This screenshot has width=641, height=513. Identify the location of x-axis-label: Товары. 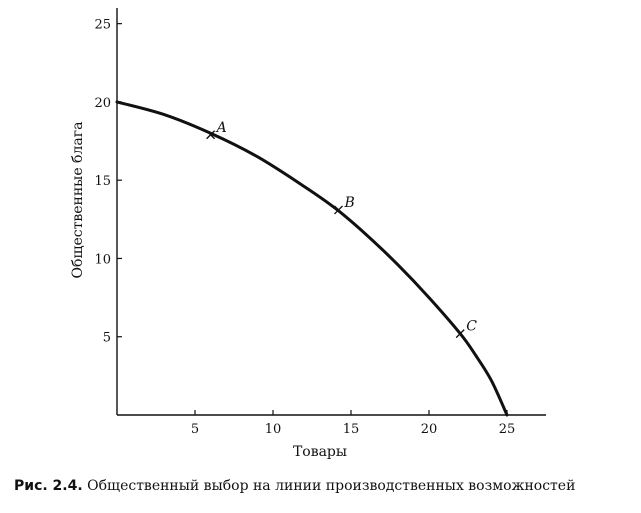
(320, 452).